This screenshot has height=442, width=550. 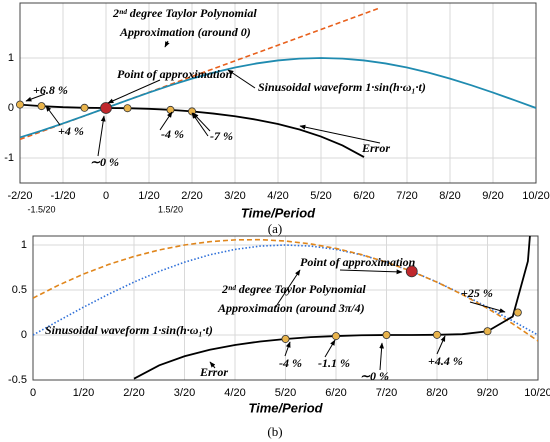 I want to click on minor-tick-label: -1.5/20, so click(x=41, y=209).